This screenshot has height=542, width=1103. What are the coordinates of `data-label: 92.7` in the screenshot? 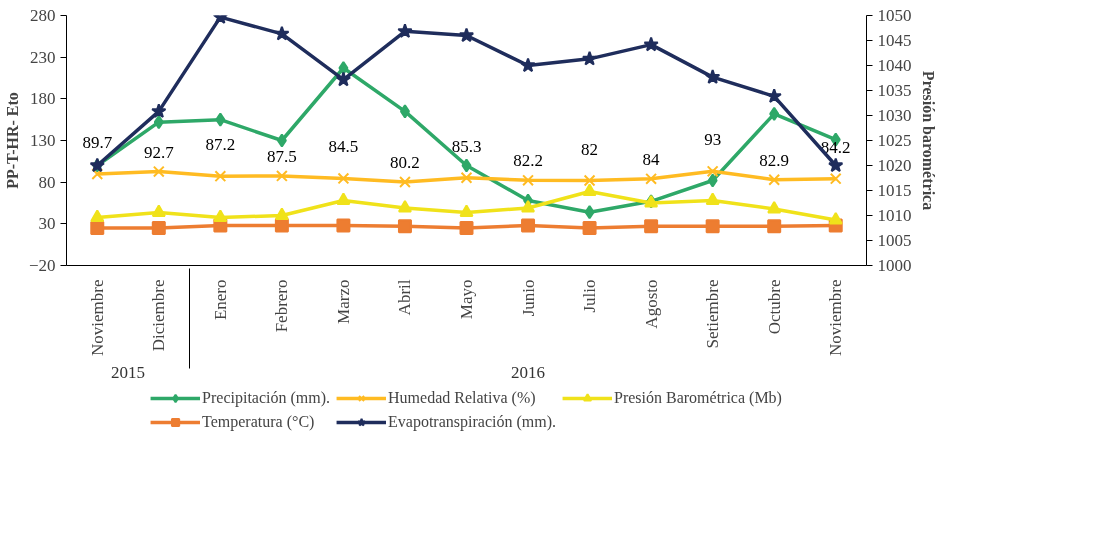 It's located at (159, 152).